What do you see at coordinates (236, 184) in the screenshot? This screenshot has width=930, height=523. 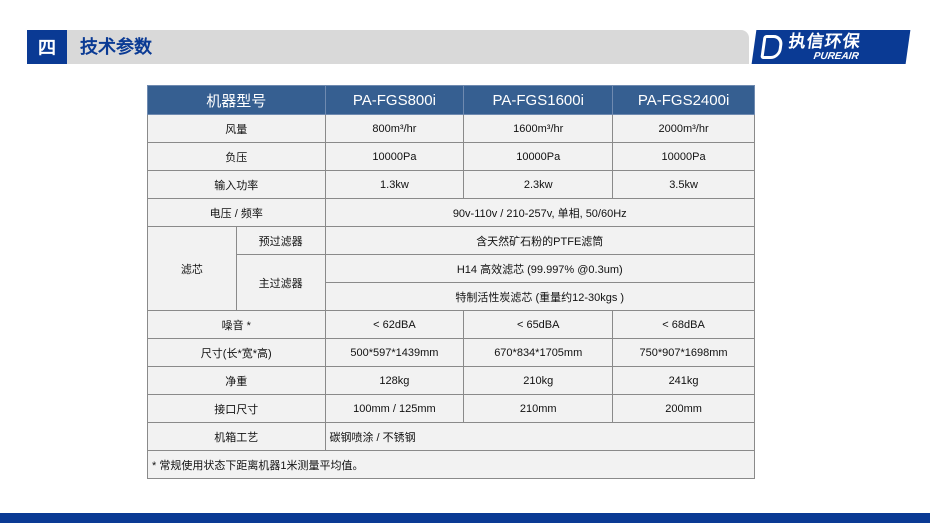 I see `row-label: 输入功率` at bounding box center [236, 184].